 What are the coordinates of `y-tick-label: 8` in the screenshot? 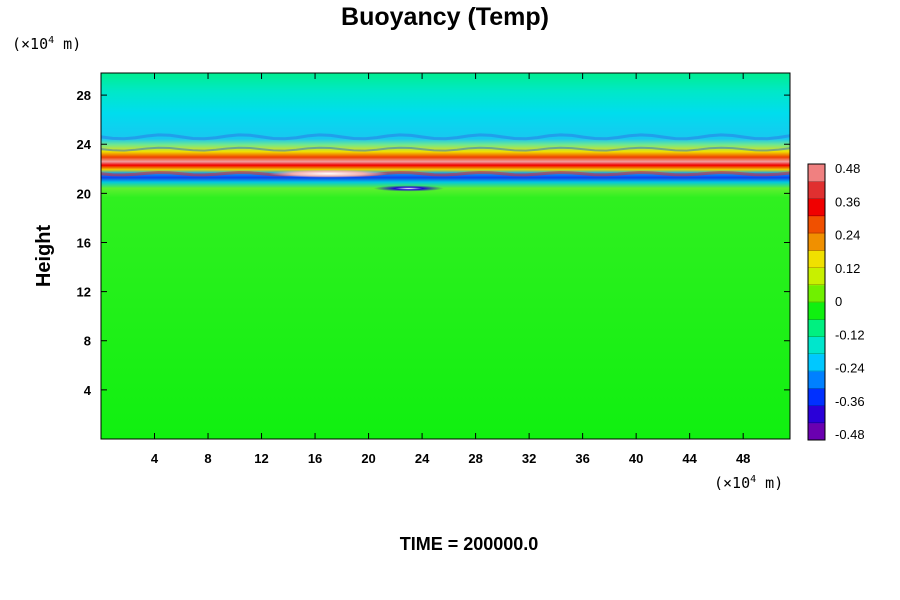 It's located at (87, 341).